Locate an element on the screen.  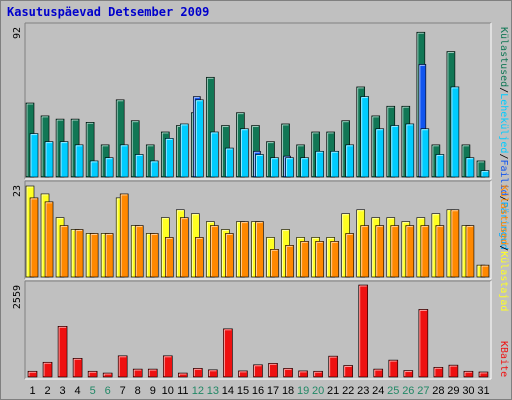
xaxis-label-day-26: 26 is located at coordinates (408, 391).